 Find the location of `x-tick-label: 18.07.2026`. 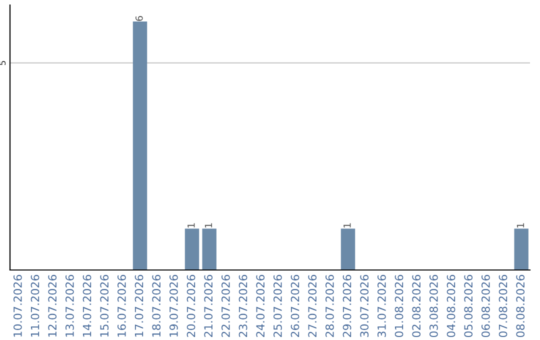

x-tick-label: 18.07.2026 is located at coordinates (156, 305).